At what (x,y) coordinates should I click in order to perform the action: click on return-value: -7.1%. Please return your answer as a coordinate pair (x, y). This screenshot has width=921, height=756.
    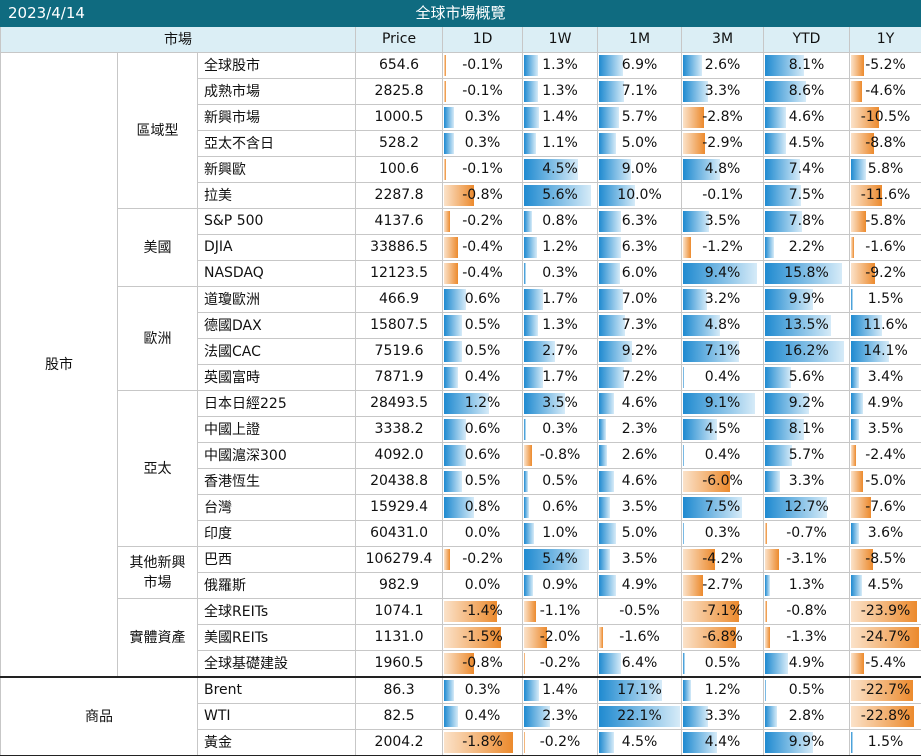
    Looking at the image, I should click on (722, 610).